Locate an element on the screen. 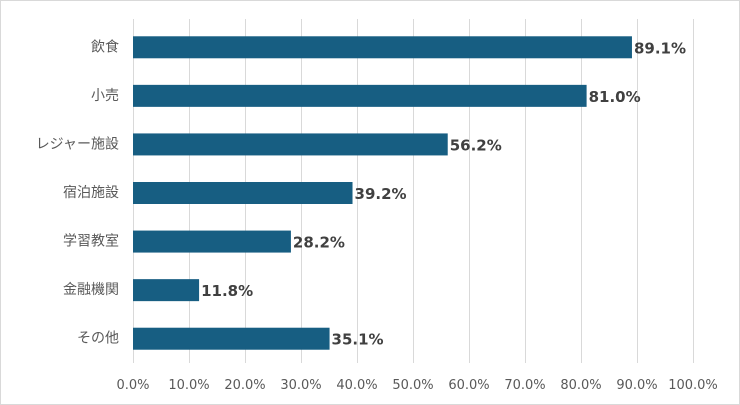  category-label: 小売 is located at coordinates (105, 96).